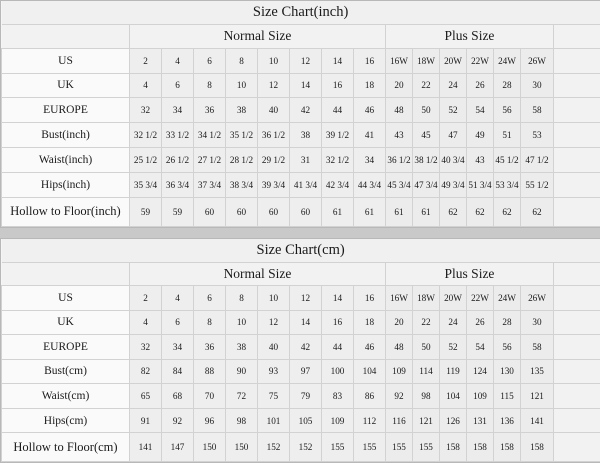 The width and height of the screenshot is (600, 463). Describe the element at coordinates (337, 110) in the screenshot. I see `cell: 44` at that location.